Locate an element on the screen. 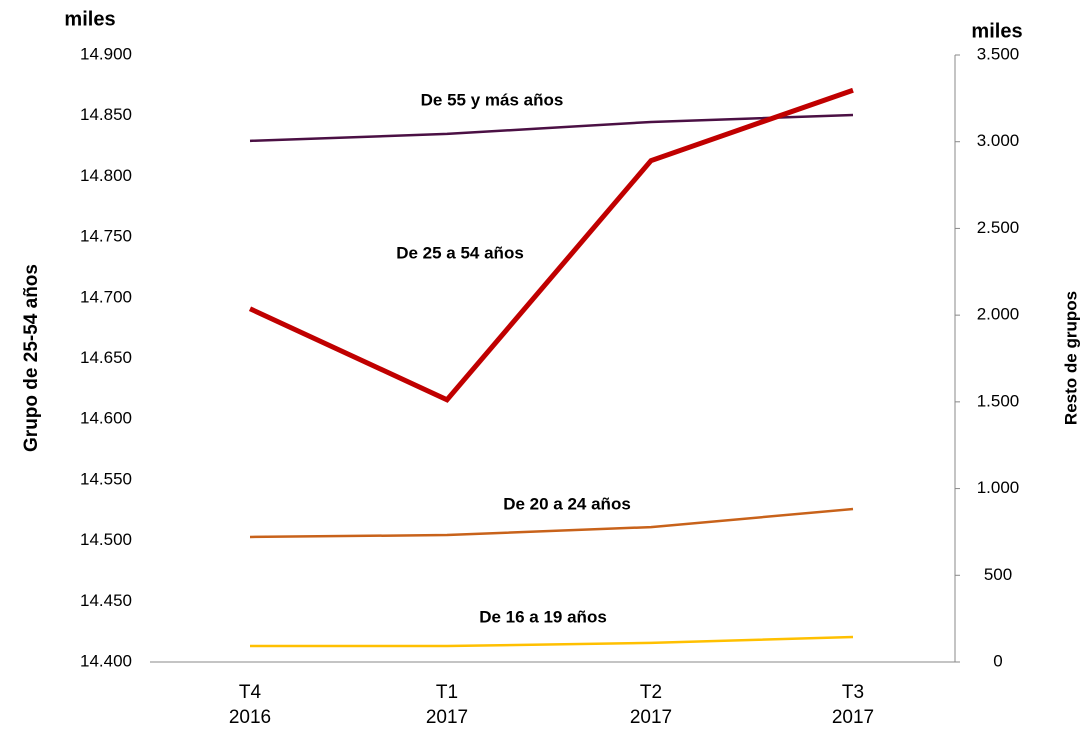 The image size is (1084, 738). series-label: De 25 a 54 años is located at coordinates (460, 252).